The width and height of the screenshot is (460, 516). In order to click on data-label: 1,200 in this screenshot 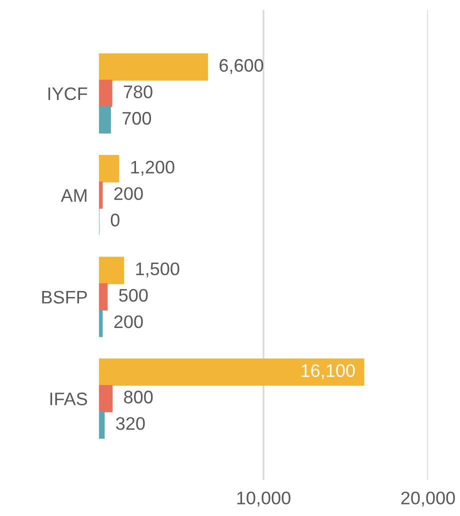, I will do `click(152, 168)`.